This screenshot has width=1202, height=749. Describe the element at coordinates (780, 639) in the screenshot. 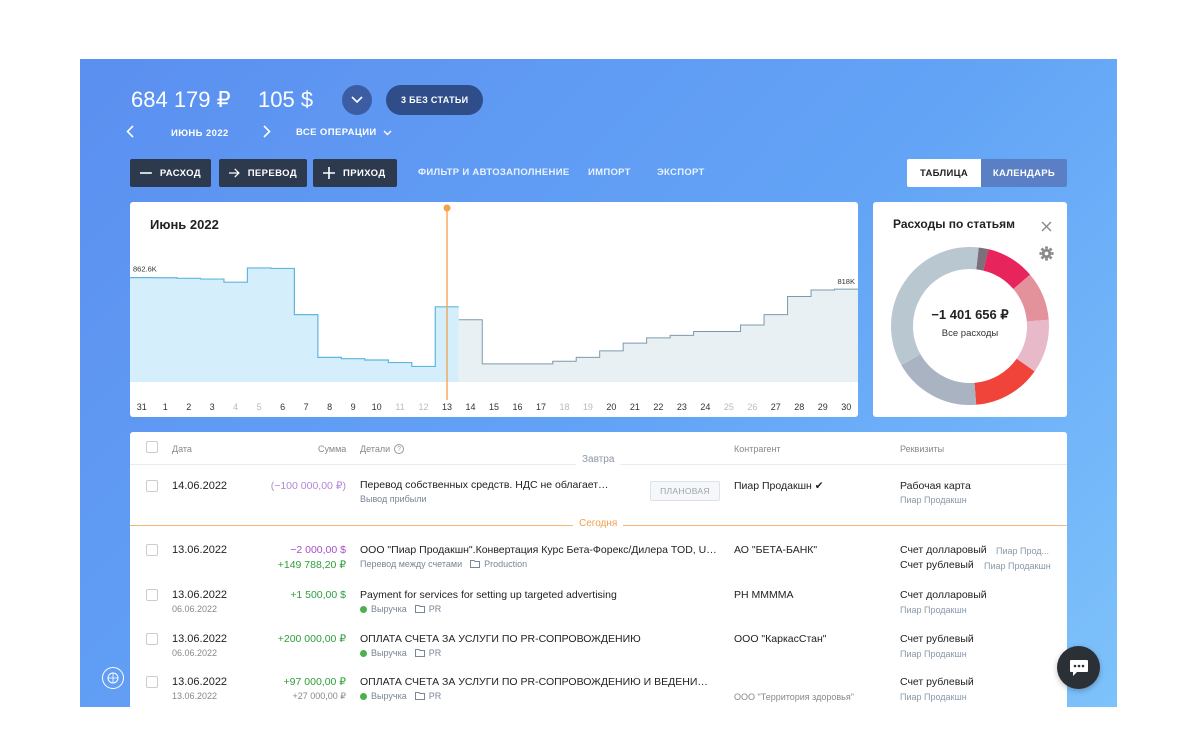

I see `row-counterparty: ООО "КаркасСтан"` at that location.